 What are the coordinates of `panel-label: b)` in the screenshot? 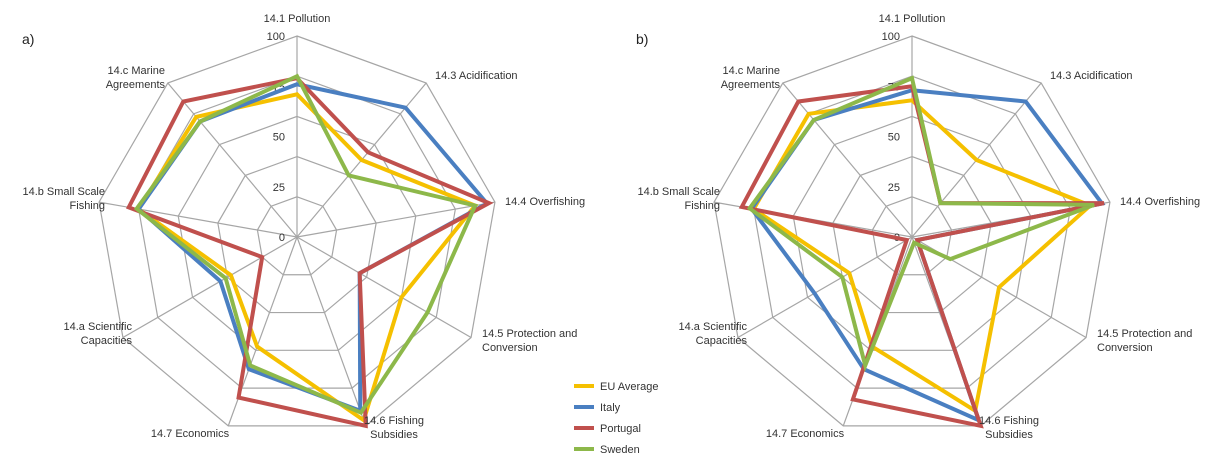 It's located at (642, 39).